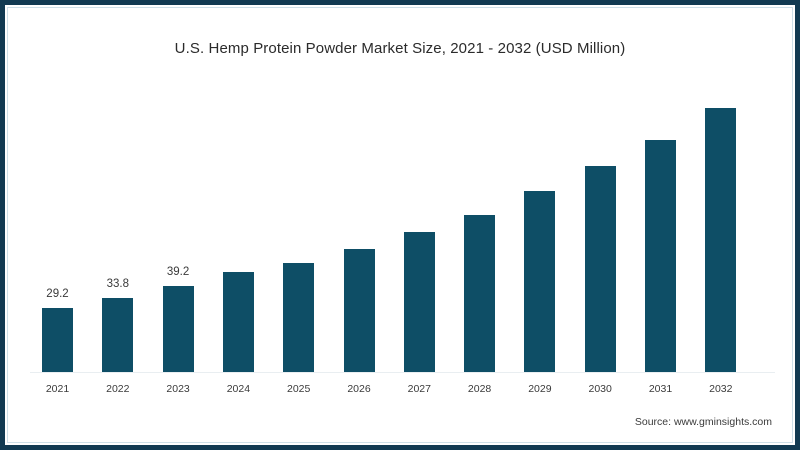 The width and height of the screenshot is (800, 450). I want to click on x-tick-2029: 2029, so click(540, 389).